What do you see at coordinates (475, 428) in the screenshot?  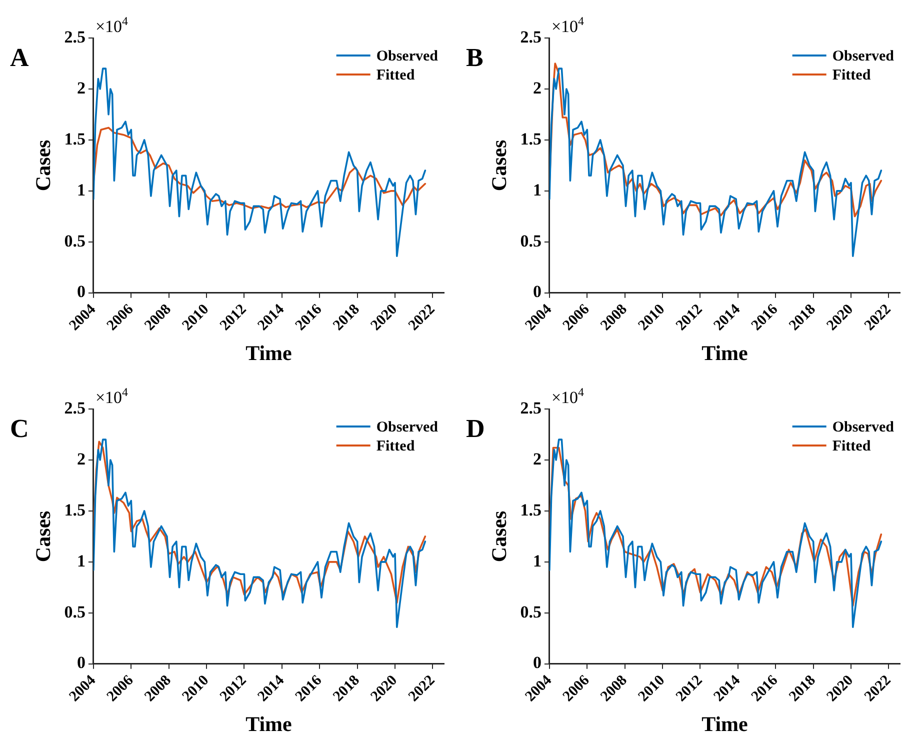 I see `chart-title: D` at bounding box center [475, 428].